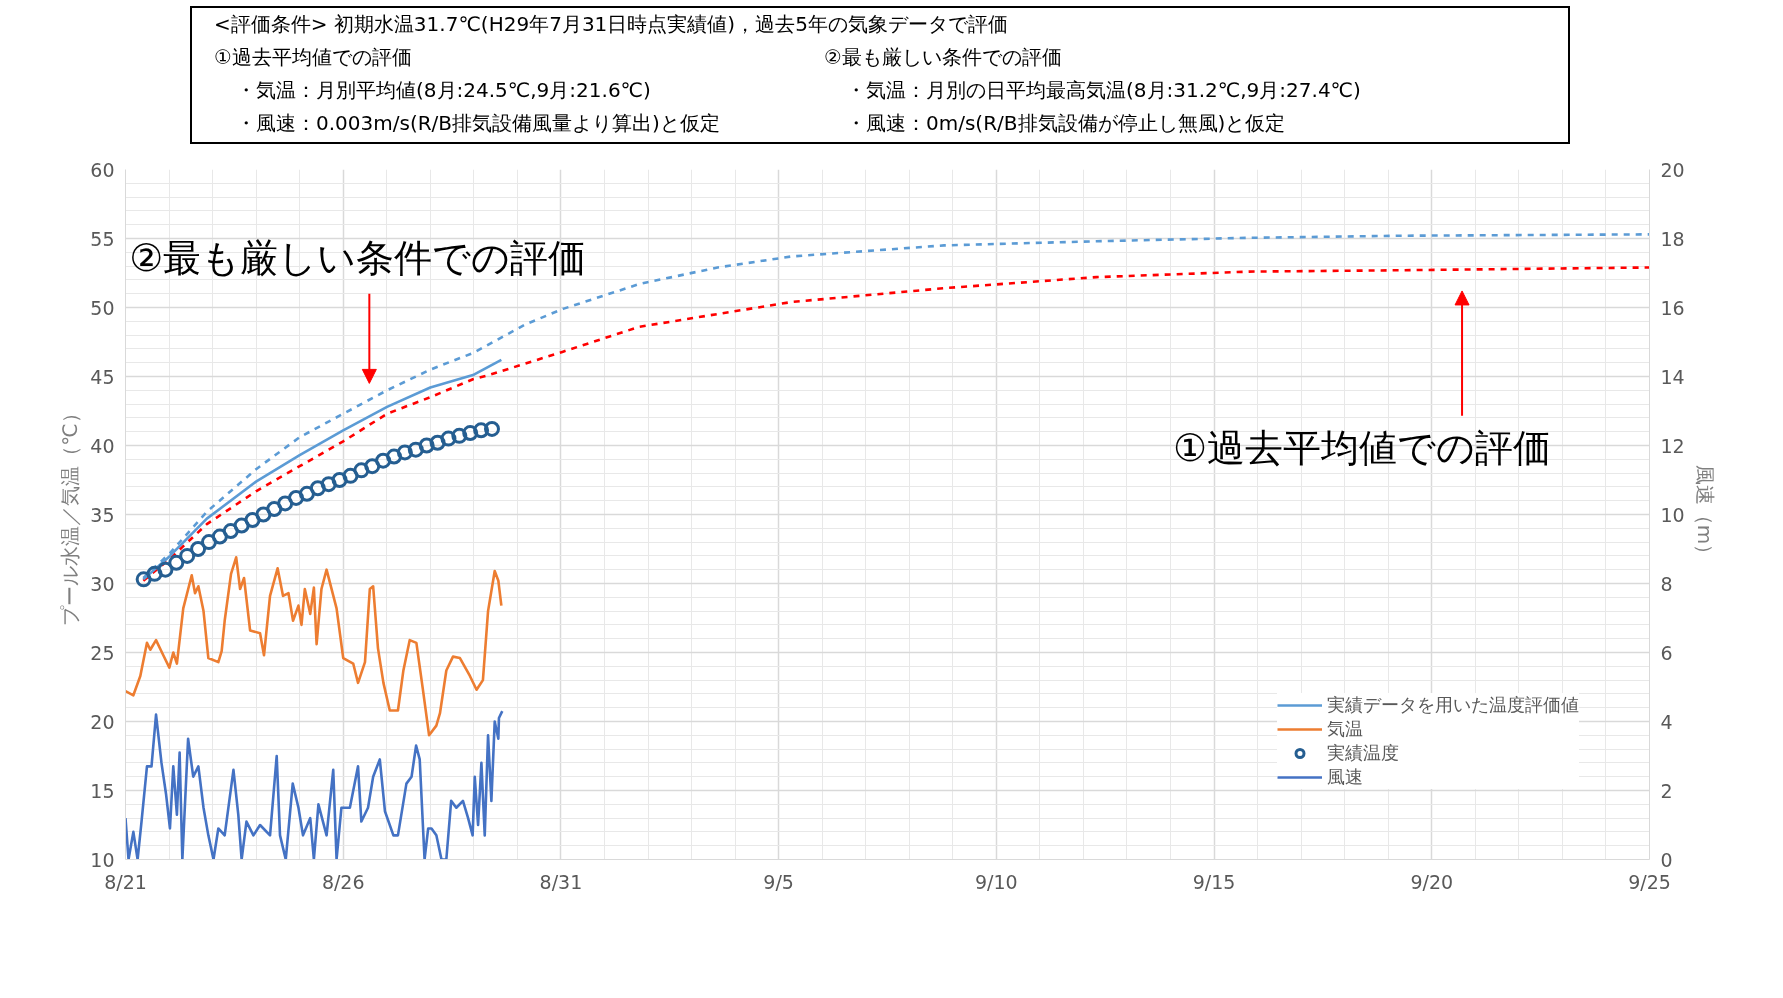 The height and width of the screenshot is (998, 1783). Describe the element at coordinates (1066, 123) in the screenshot. I see `text: ・風速：0m/s(R/B排気設備が停止し無風)と仮定` at that location.